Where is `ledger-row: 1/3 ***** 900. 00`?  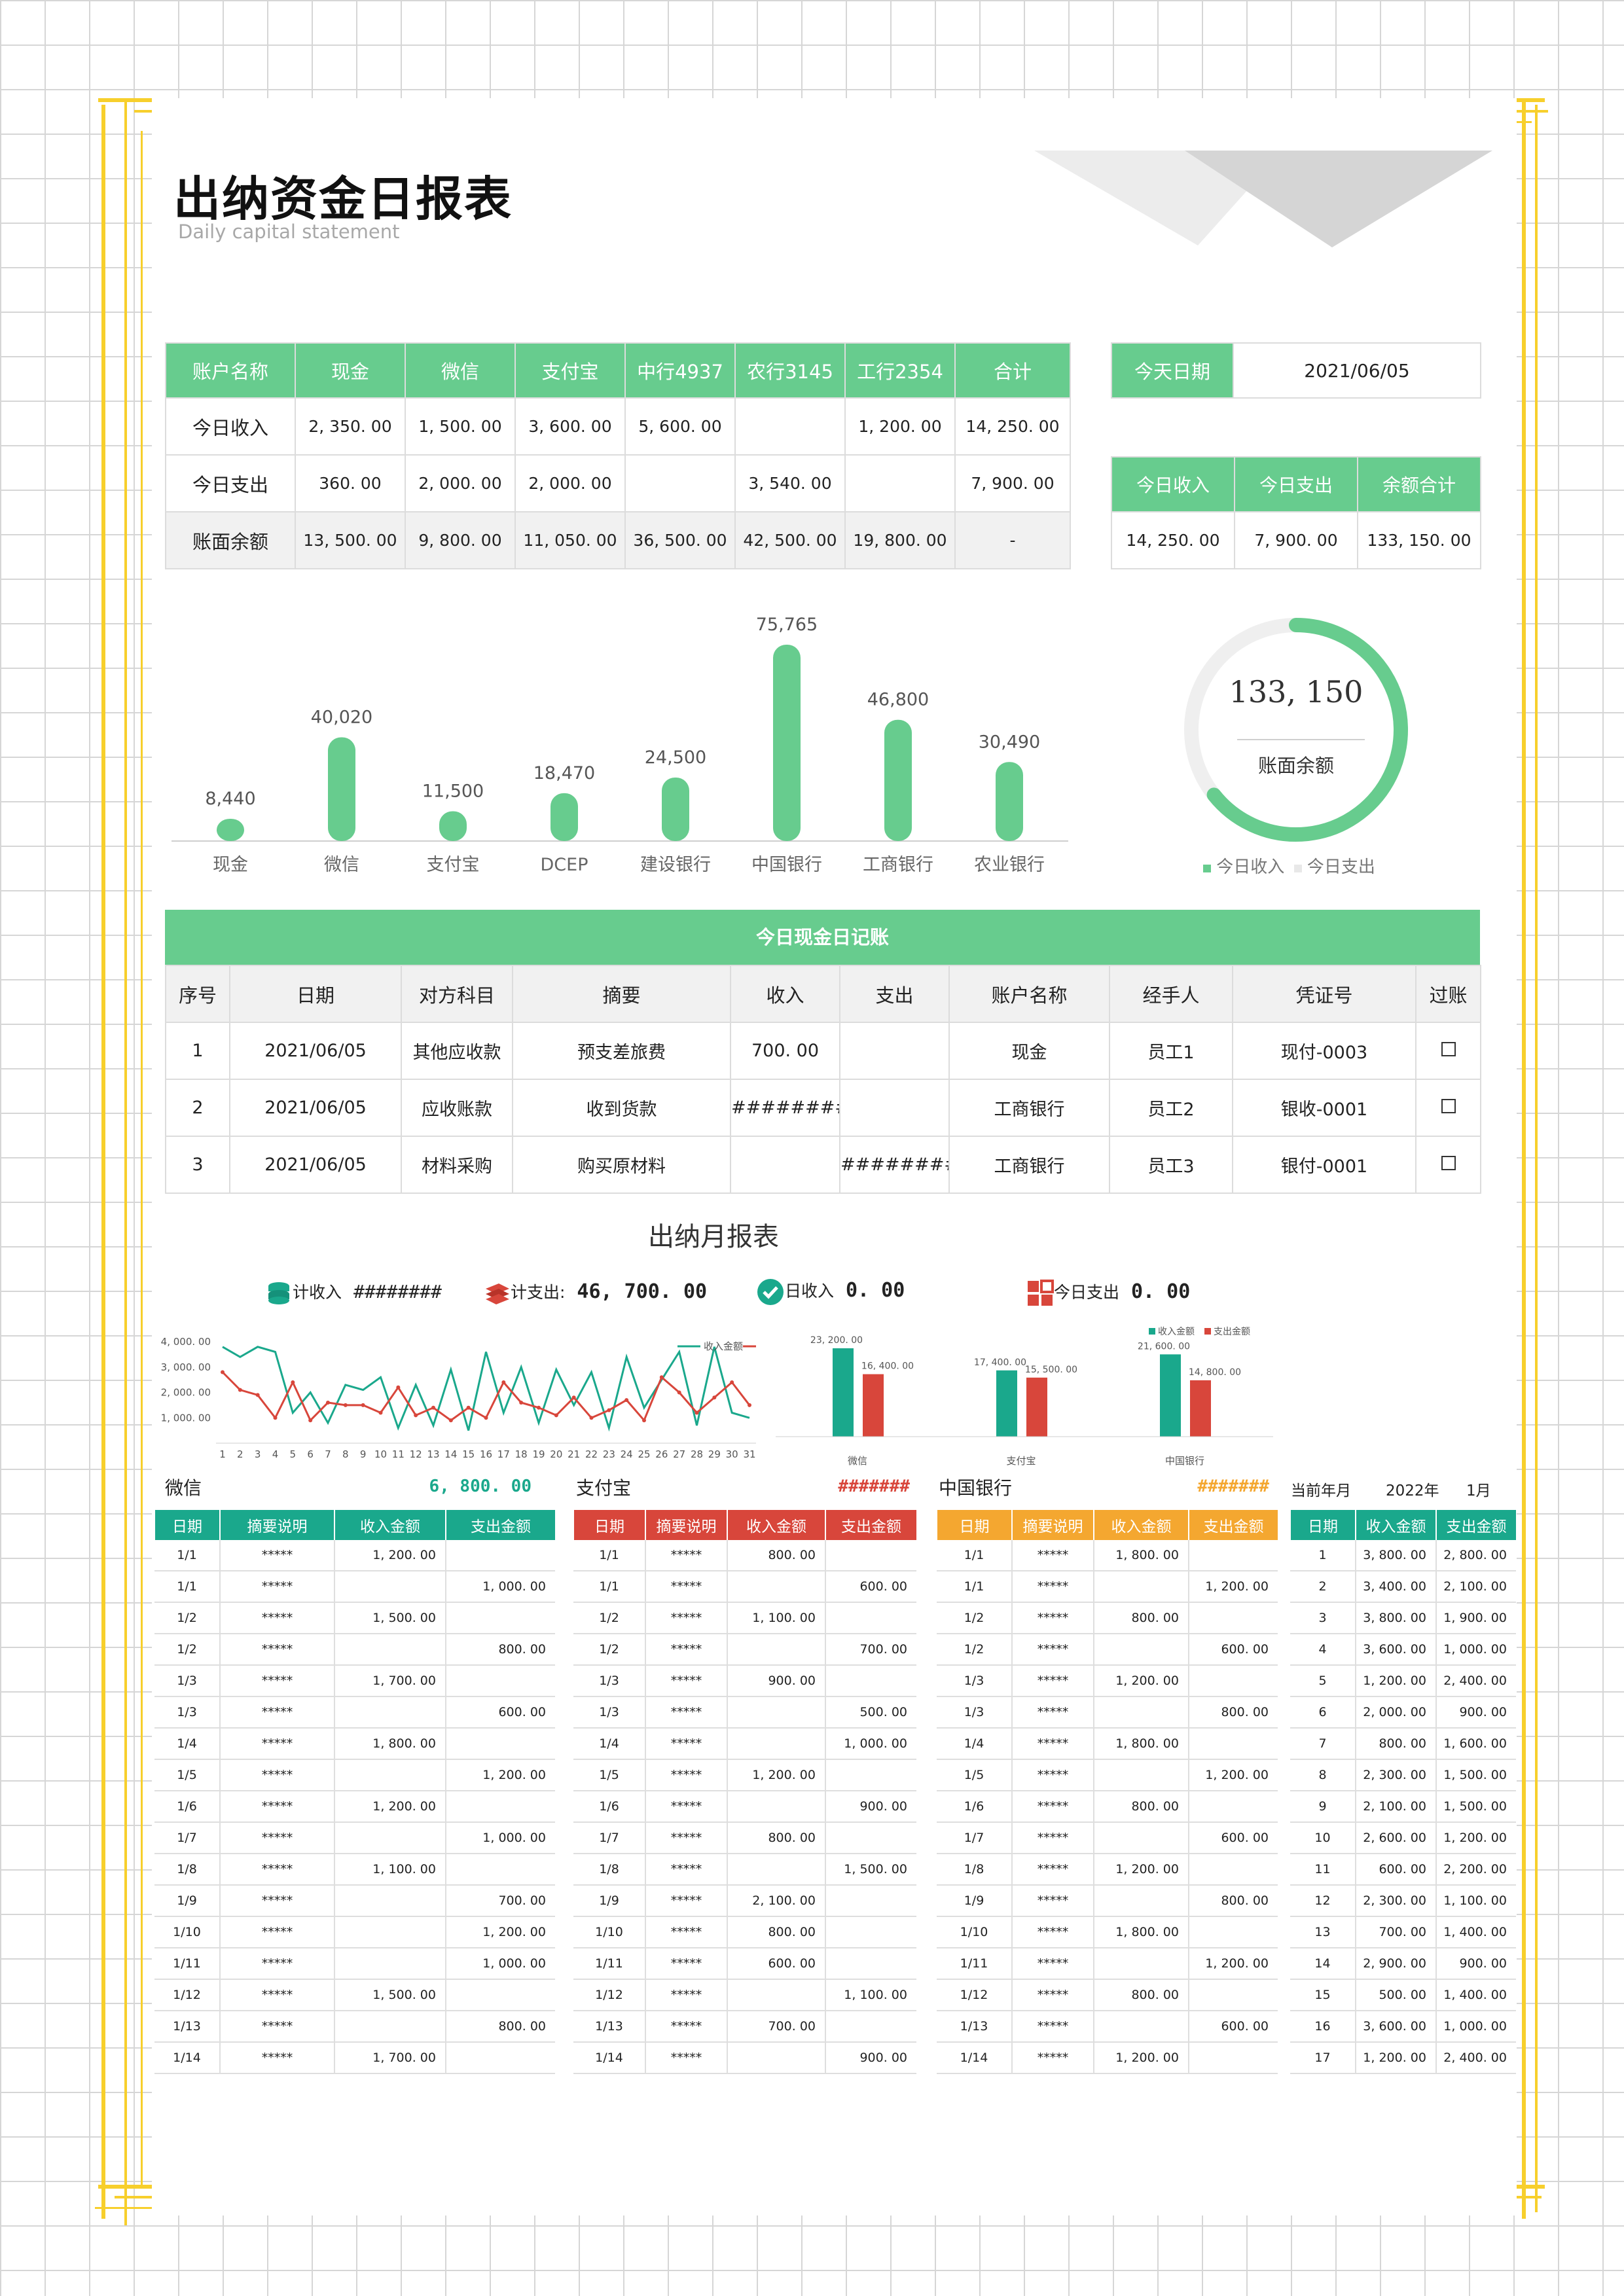
ledger-row: 1/3 ***** 900. 00 is located at coordinates (744, 1681).